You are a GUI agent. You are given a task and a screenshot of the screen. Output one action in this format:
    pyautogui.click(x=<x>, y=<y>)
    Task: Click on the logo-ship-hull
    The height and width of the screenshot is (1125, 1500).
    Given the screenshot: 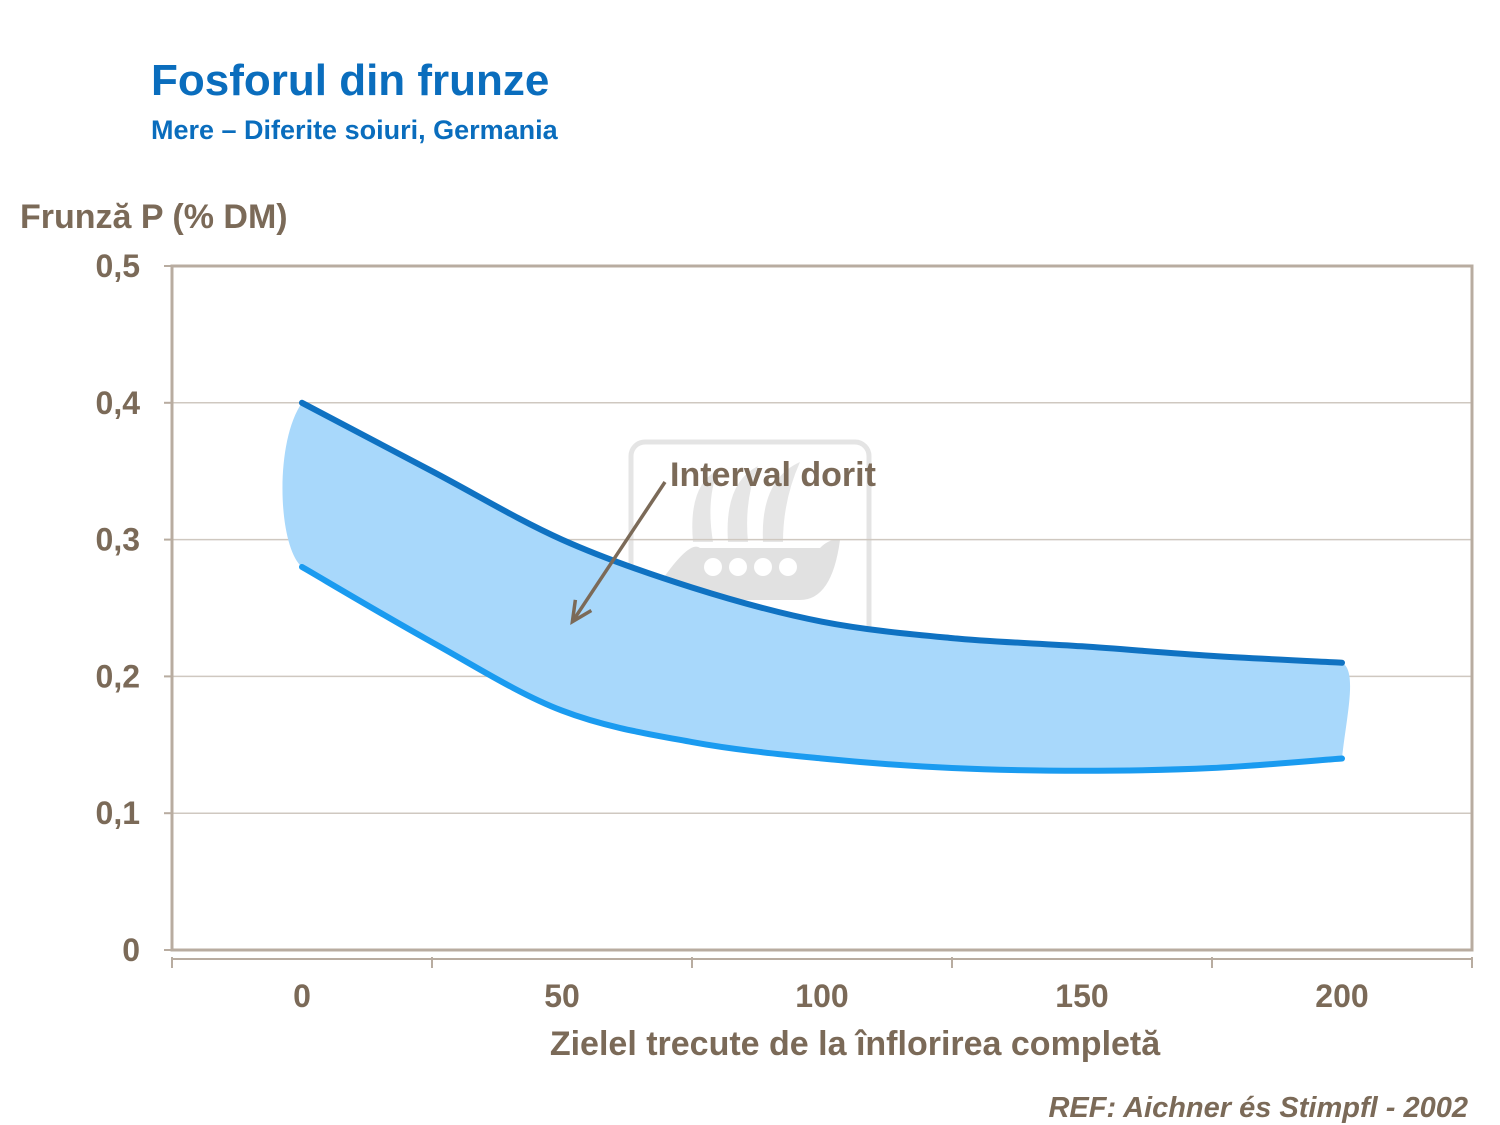 What is the action you would take?
    pyautogui.click(x=751, y=569)
    